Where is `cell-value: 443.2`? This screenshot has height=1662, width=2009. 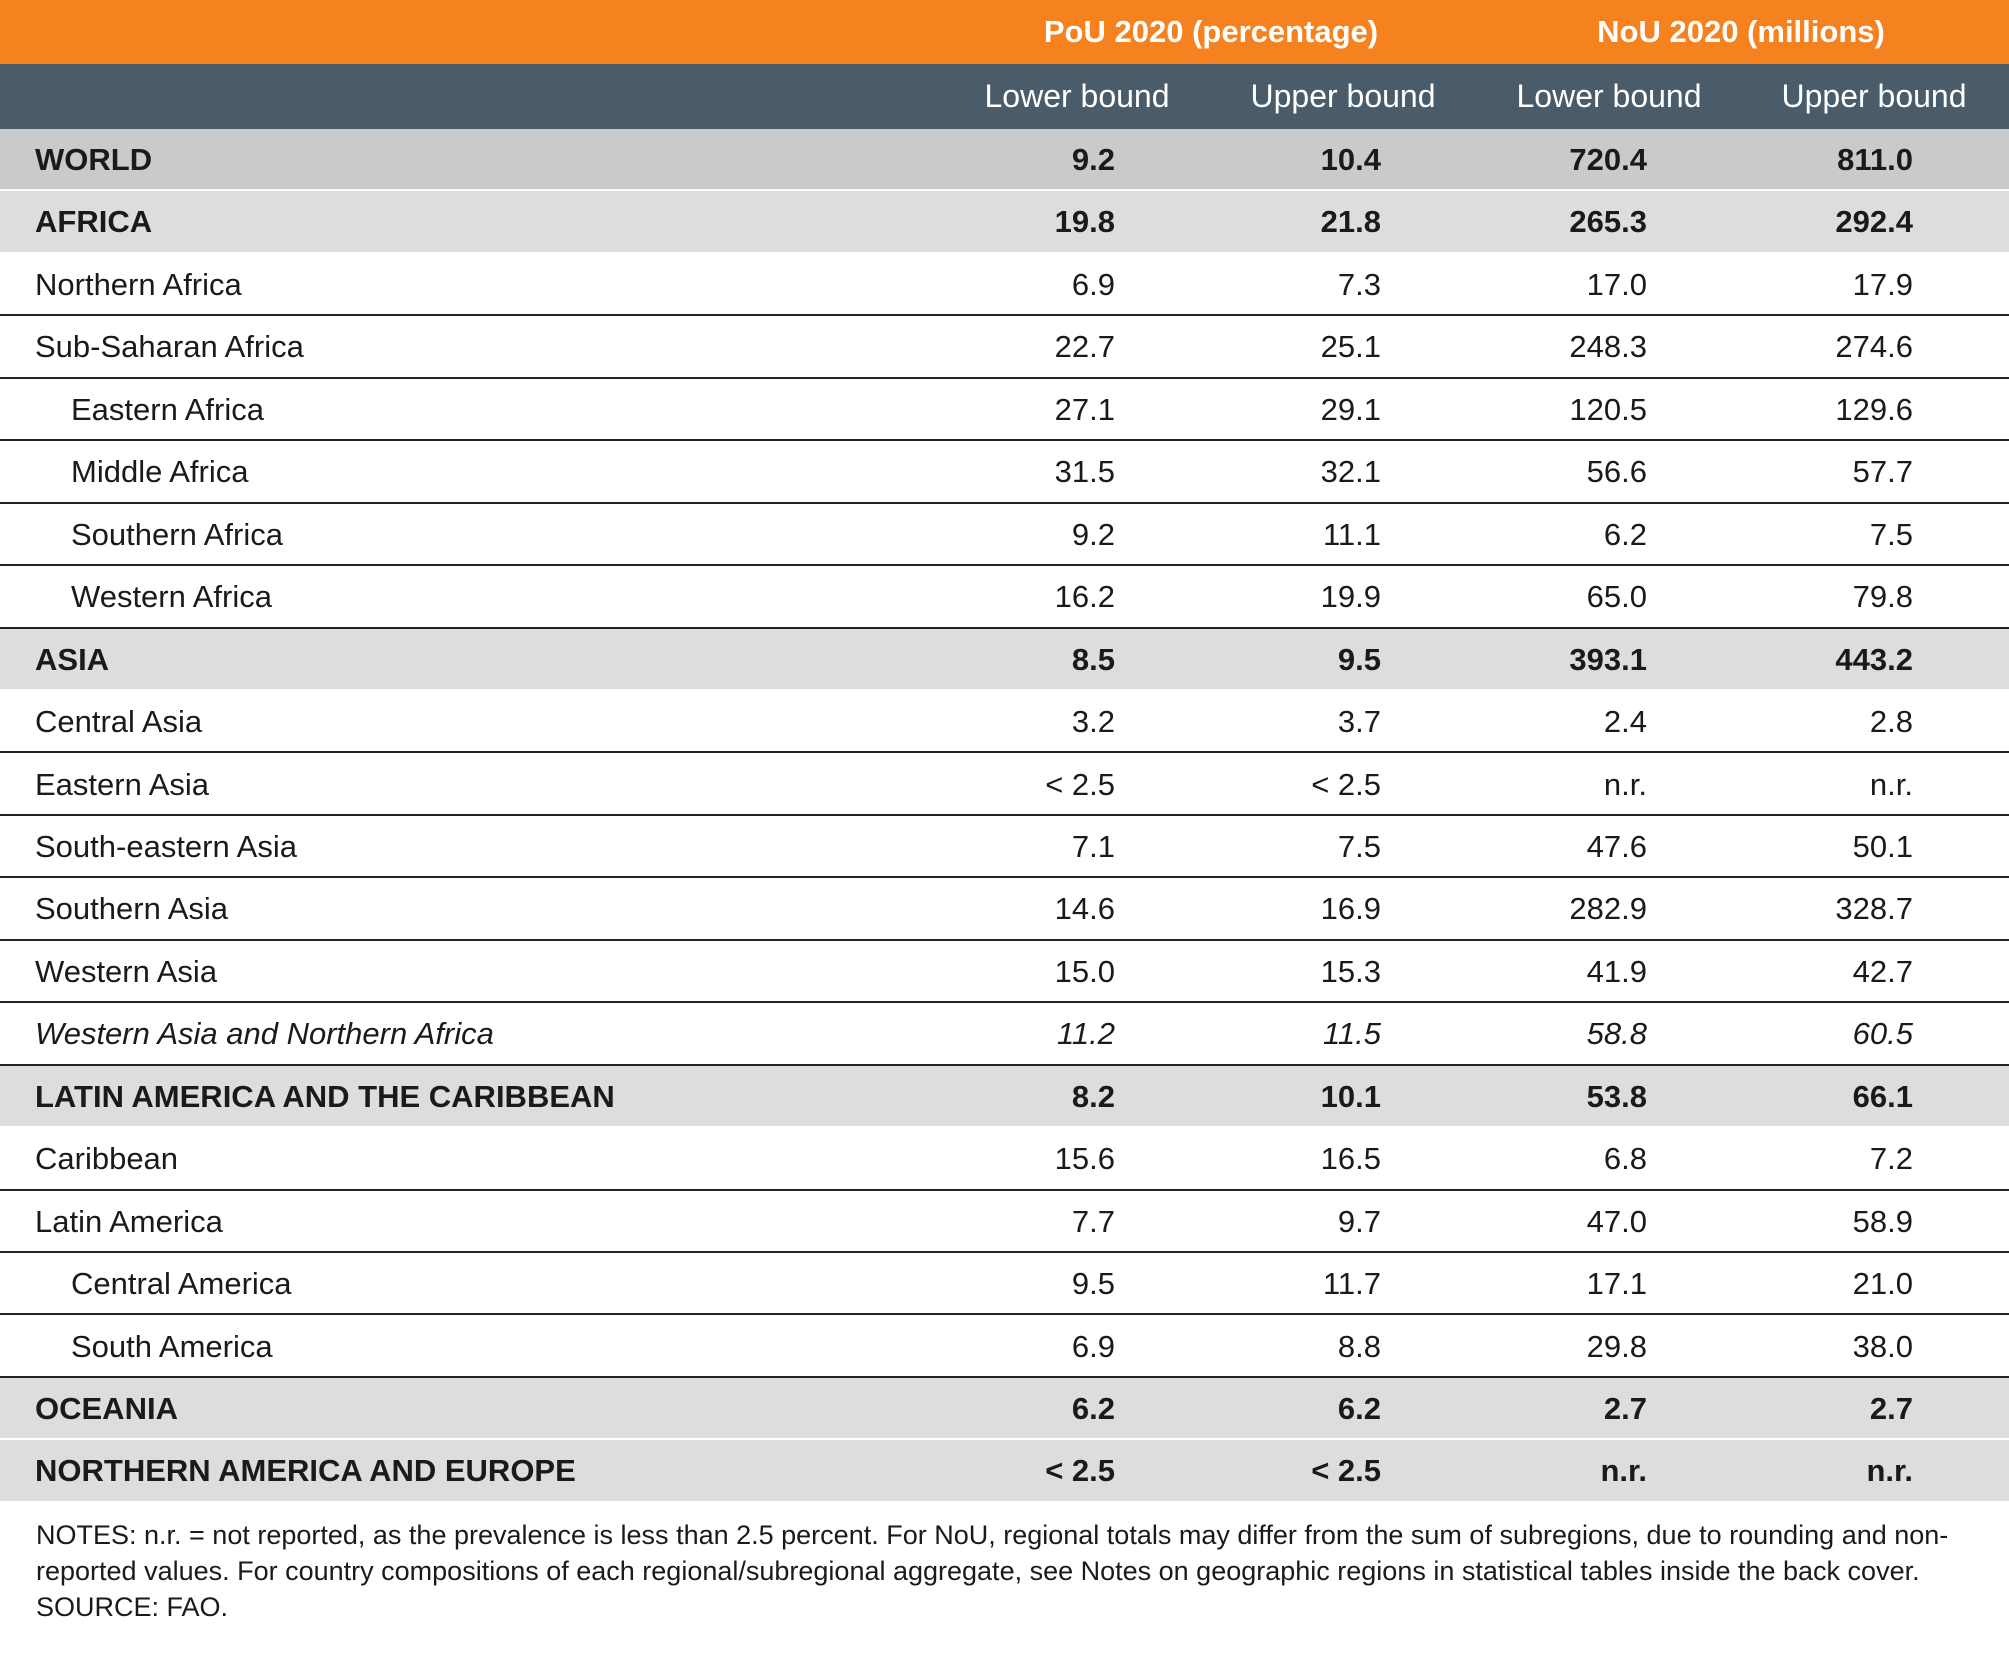
cell-value: 443.2 is located at coordinates (1874, 659).